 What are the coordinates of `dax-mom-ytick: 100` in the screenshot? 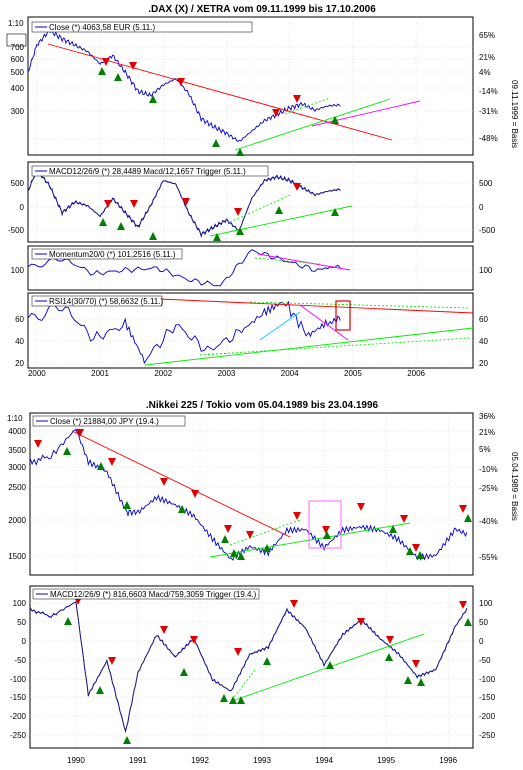 It's located at (18, 270).